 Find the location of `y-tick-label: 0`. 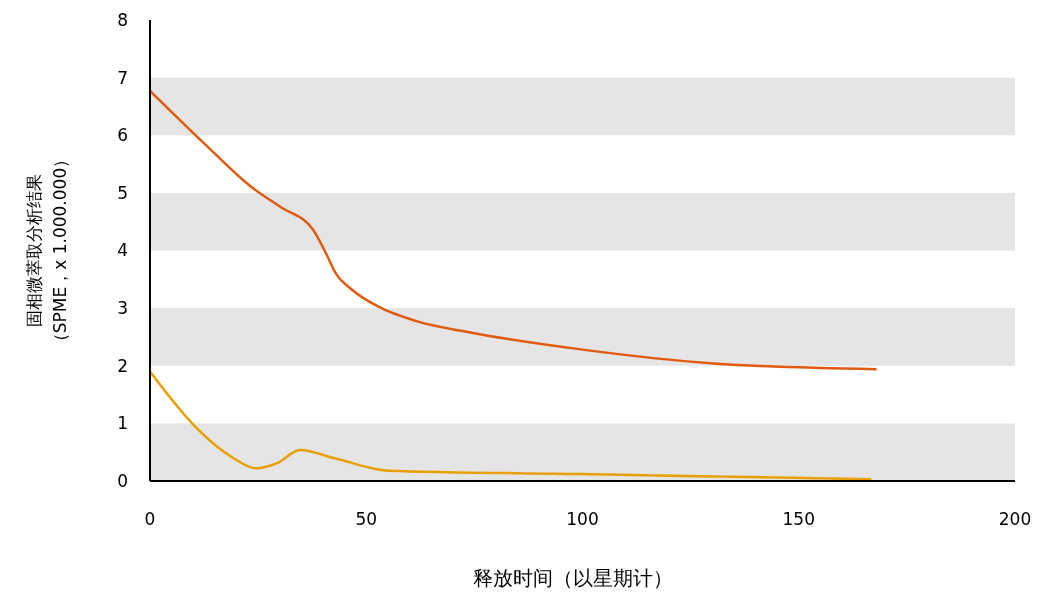

y-tick-label: 0 is located at coordinates (122, 480).